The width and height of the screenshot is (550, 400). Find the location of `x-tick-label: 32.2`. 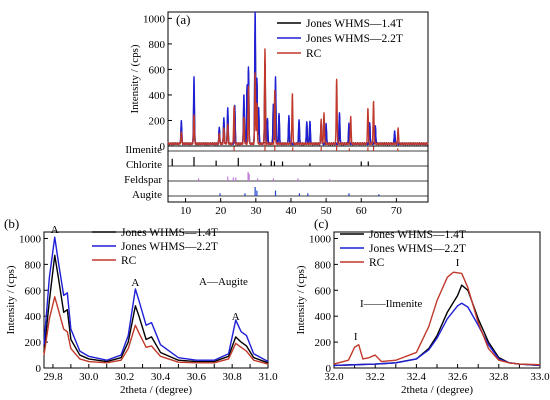

x-tick-label: 32.2 is located at coordinates (375, 377).